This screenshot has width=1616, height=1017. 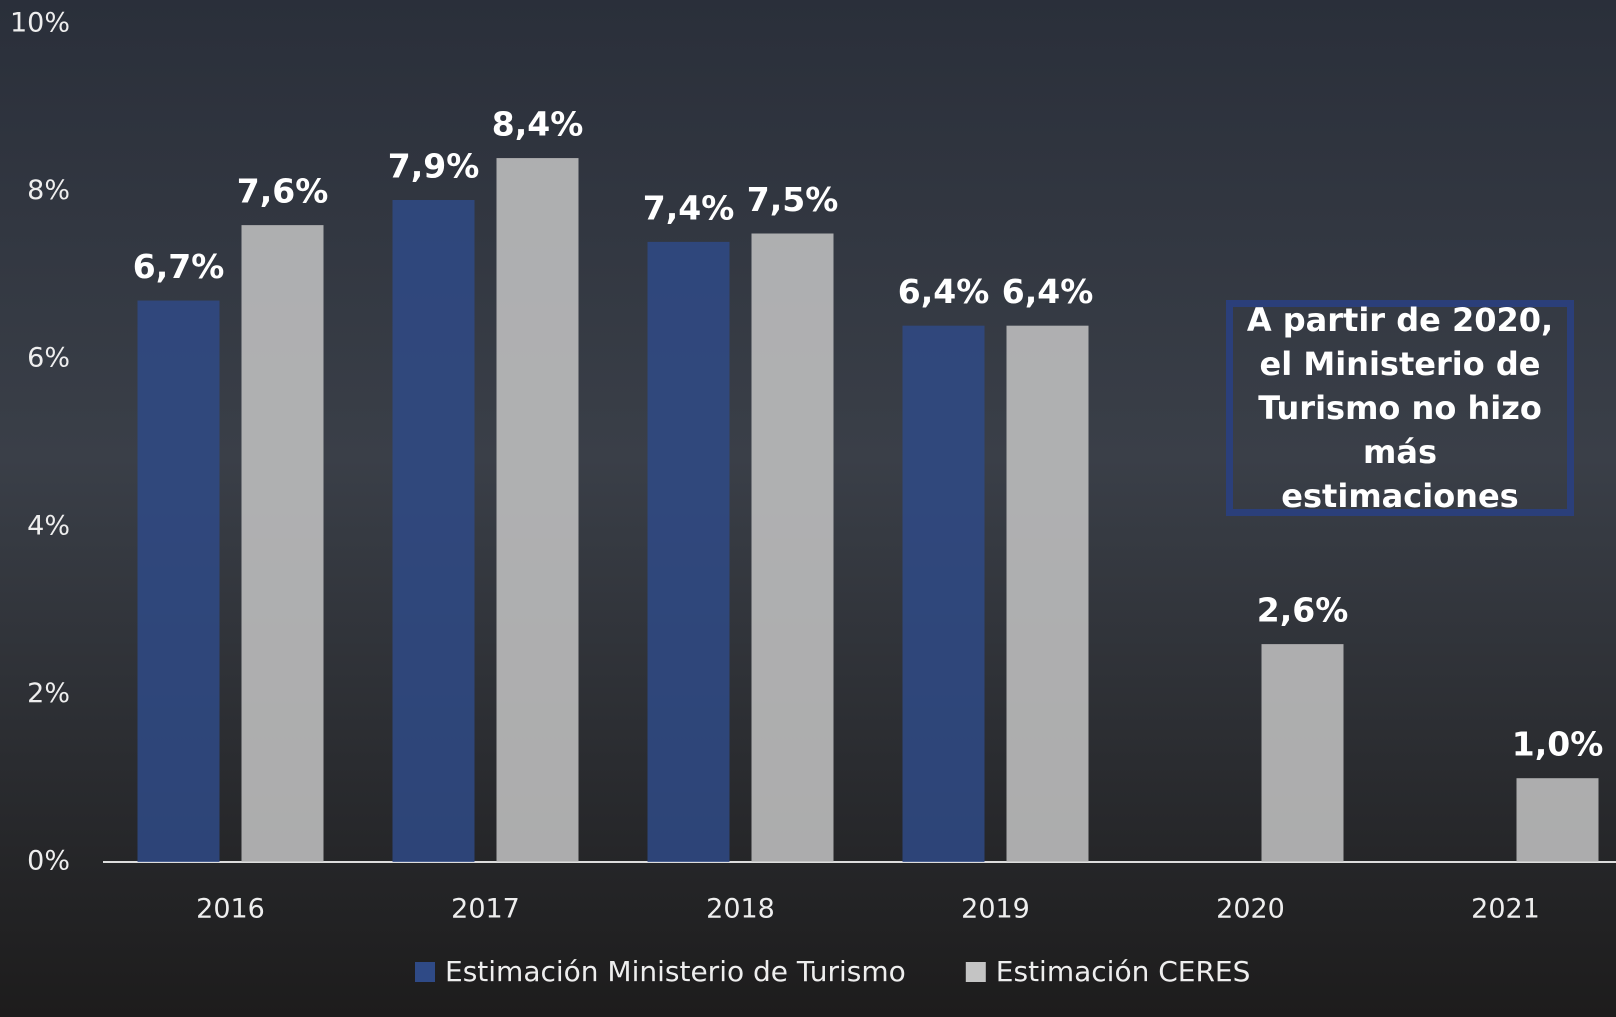 I want to click on y-tick-label: 2%, so click(x=48, y=693).